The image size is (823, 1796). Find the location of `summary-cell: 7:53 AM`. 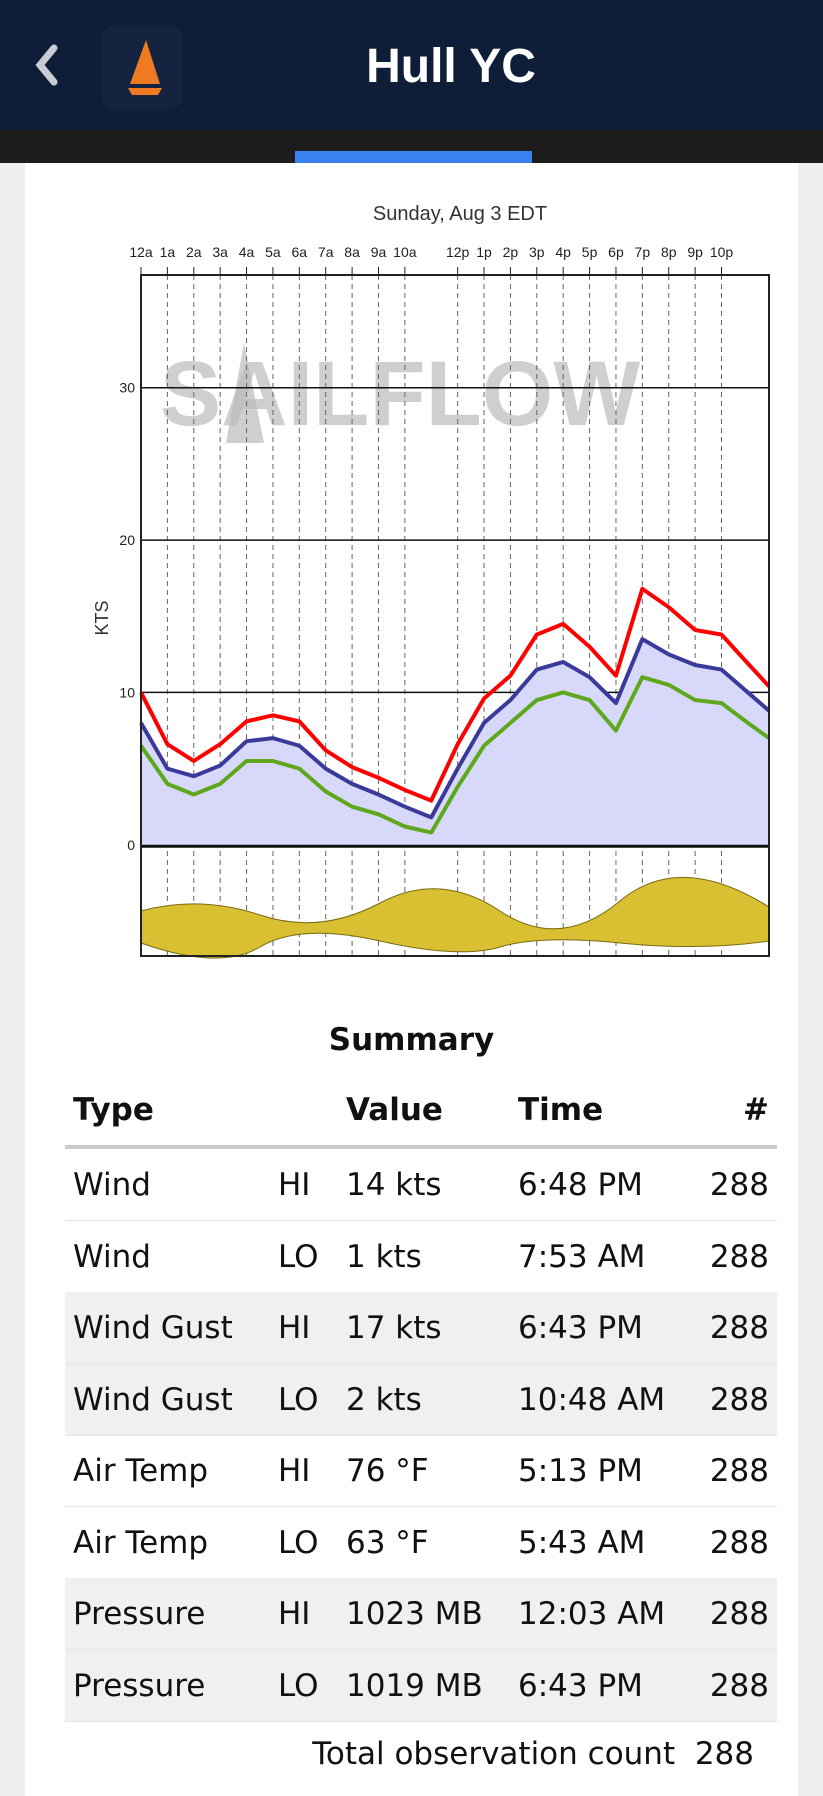

summary-cell: 7:53 AM is located at coordinates (582, 1256).